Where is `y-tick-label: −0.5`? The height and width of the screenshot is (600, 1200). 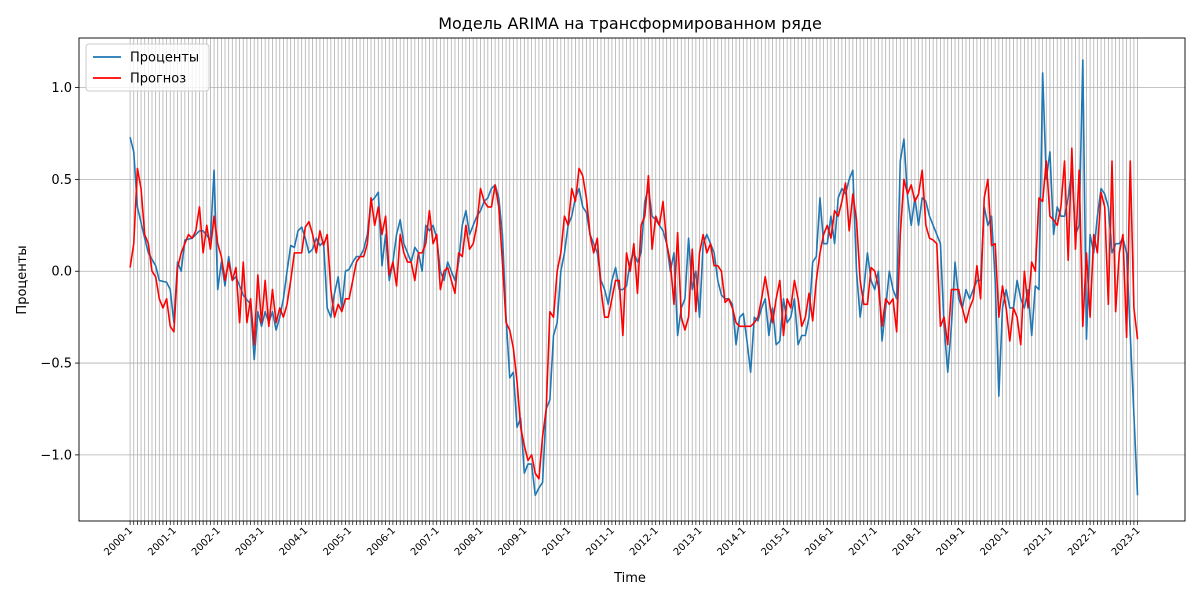
y-tick-label: −0.5 is located at coordinates (56, 364).